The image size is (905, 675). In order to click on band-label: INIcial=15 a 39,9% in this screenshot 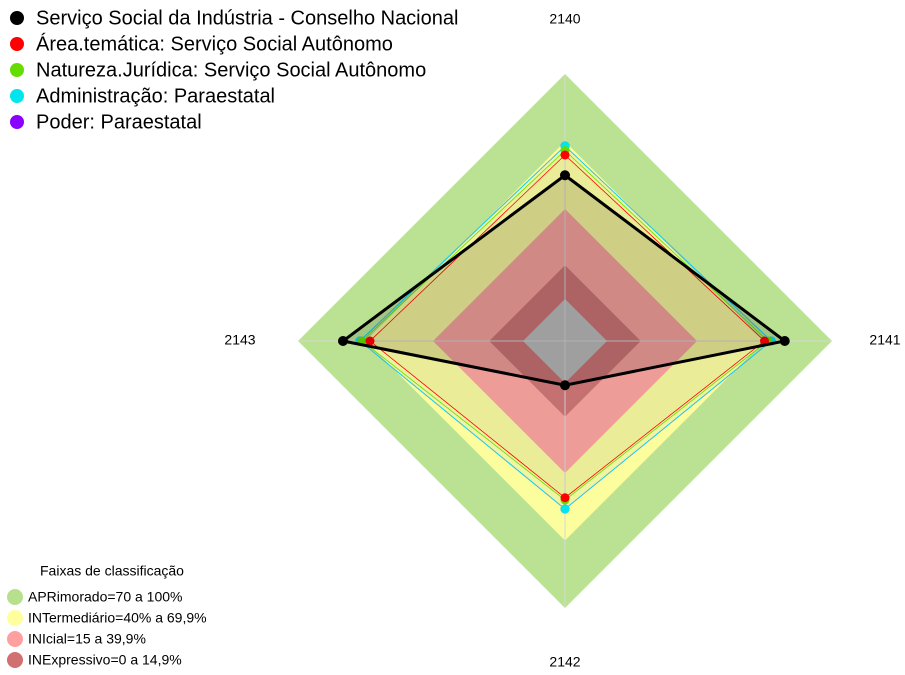, I will do `click(87, 639)`.